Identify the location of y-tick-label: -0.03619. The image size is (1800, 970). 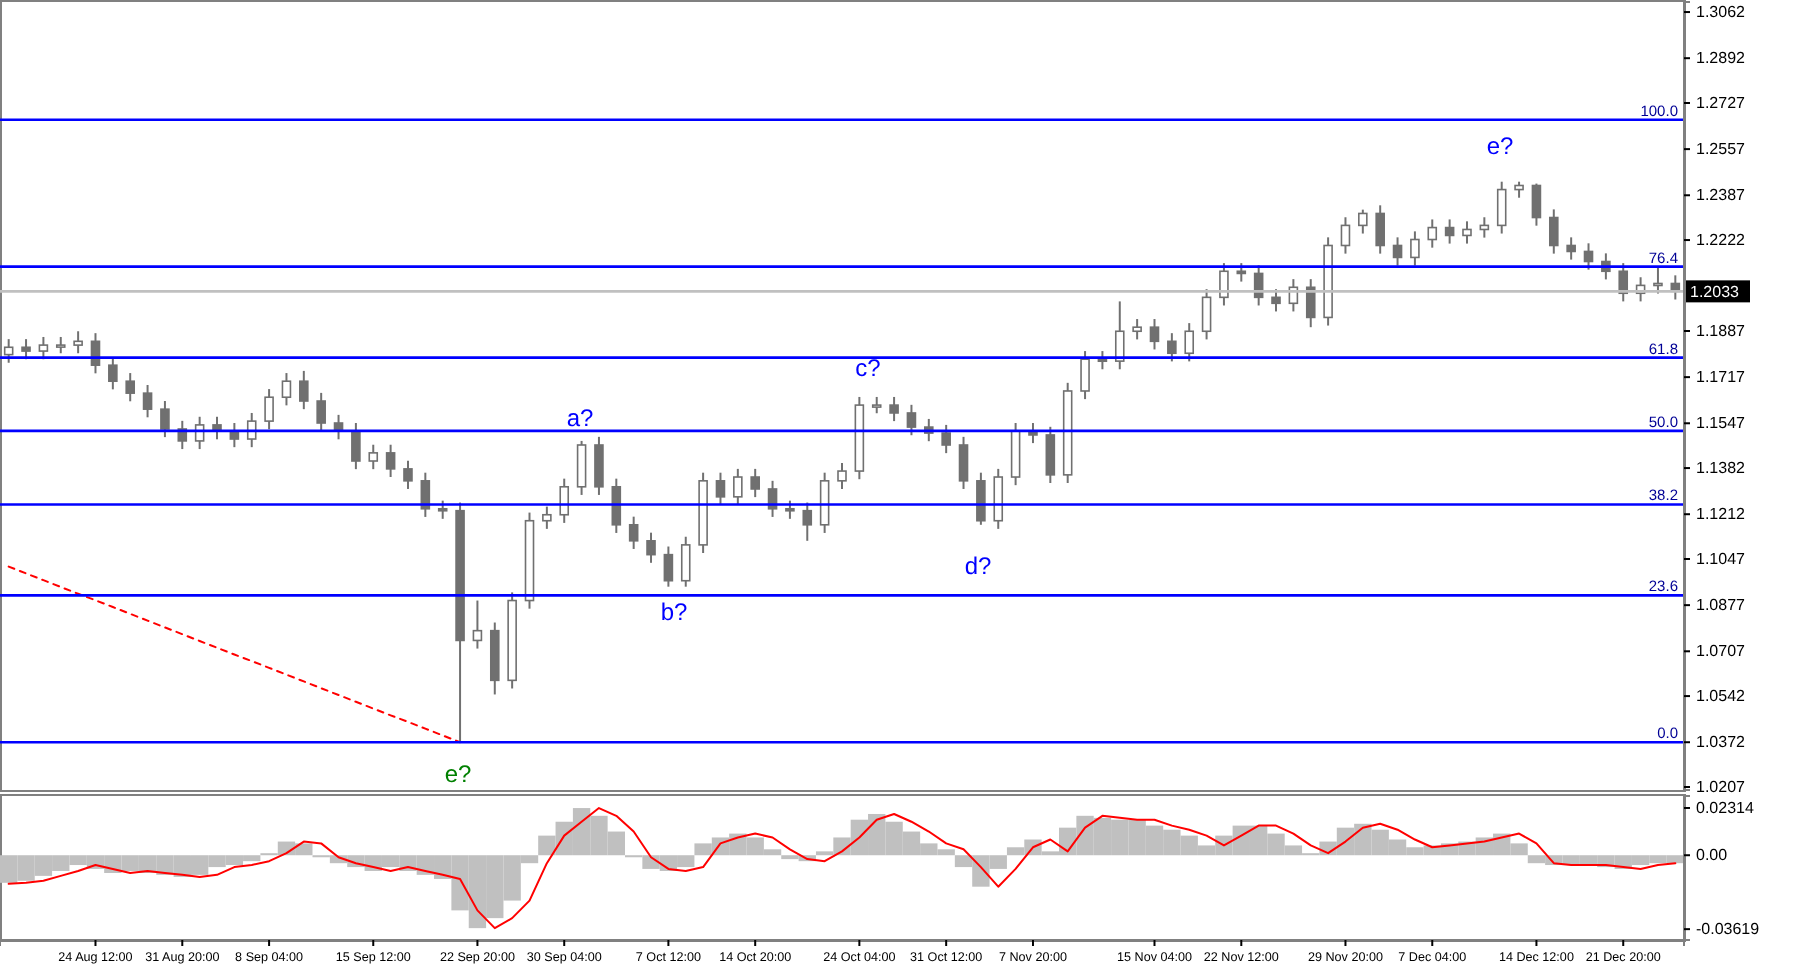
(1728, 929).